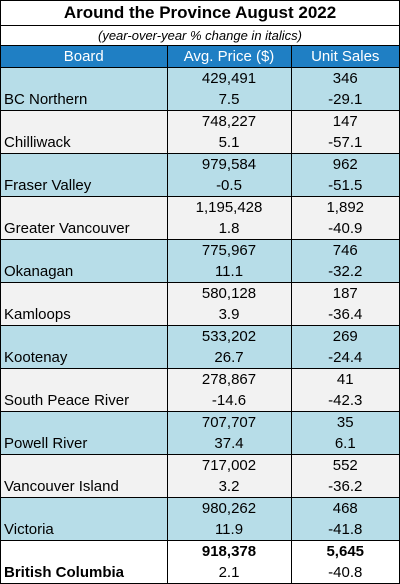 The width and height of the screenshot is (400, 584). I want to click on avg-price-value: 429,491, so click(228, 78).